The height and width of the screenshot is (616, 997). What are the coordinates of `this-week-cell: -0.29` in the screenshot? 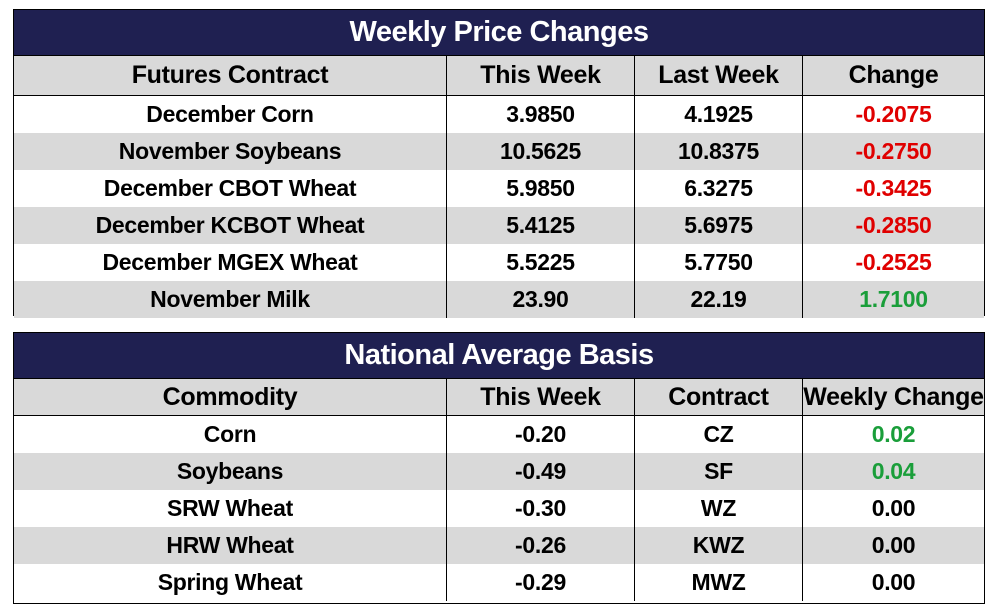 It's located at (541, 582).